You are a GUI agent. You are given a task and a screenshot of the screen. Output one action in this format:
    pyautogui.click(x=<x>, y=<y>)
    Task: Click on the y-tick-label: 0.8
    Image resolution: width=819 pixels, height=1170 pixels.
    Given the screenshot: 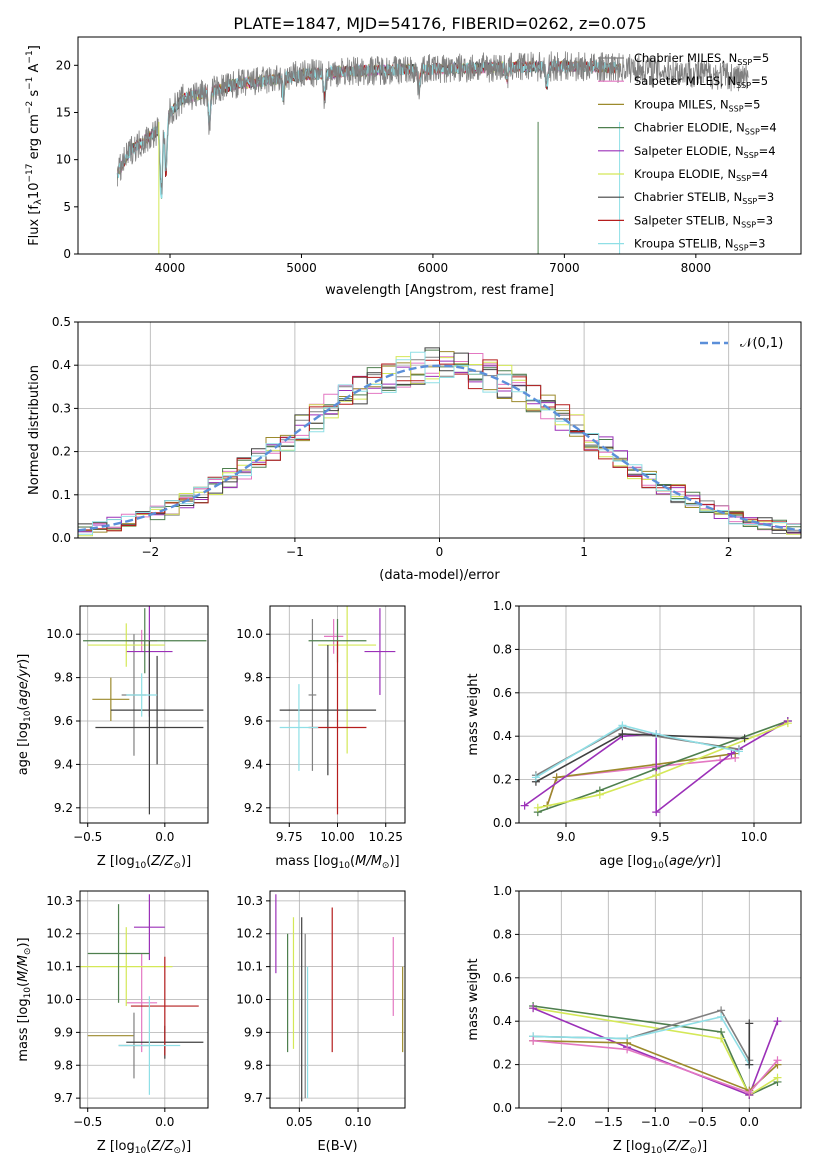 What is the action you would take?
    pyautogui.click(x=502, y=934)
    